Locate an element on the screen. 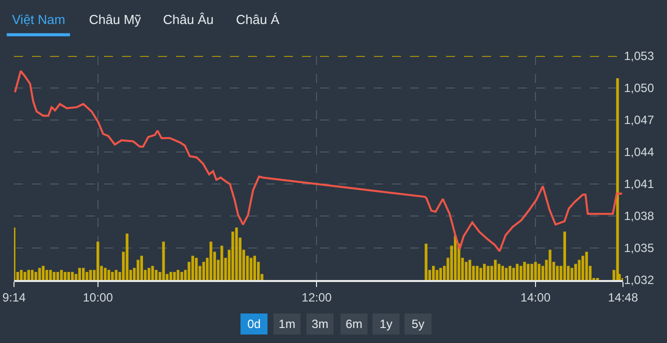  x-tick-label: 12:00 is located at coordinates (317, 297).